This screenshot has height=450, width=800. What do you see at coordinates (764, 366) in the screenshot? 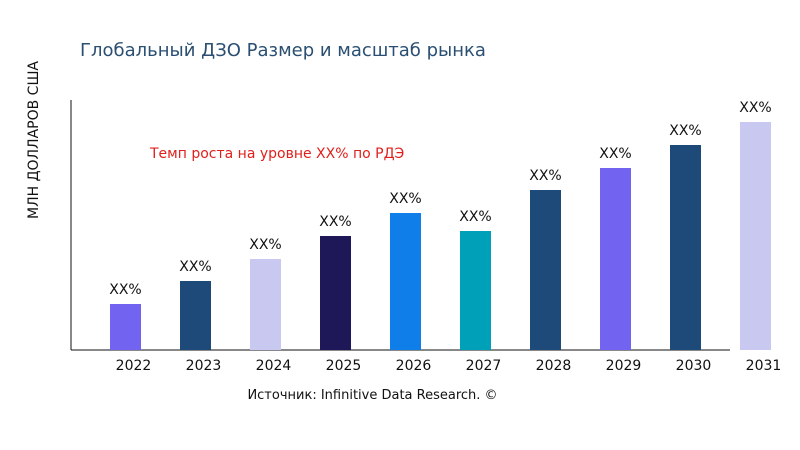
I see `x-tick-2031: 2031` at bounding box center [764, 366].